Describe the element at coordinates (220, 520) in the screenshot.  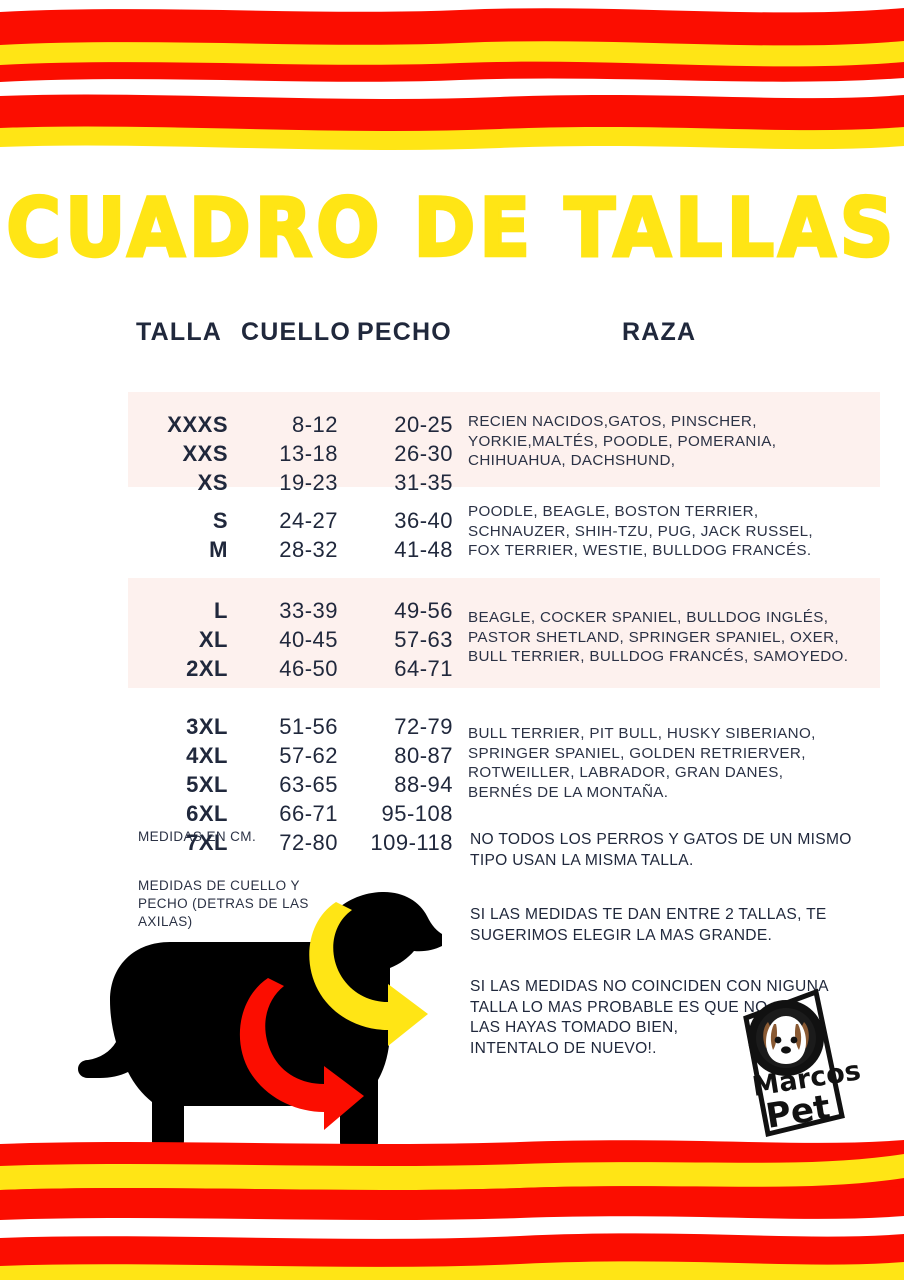
I see `cell-size: S` at that location.